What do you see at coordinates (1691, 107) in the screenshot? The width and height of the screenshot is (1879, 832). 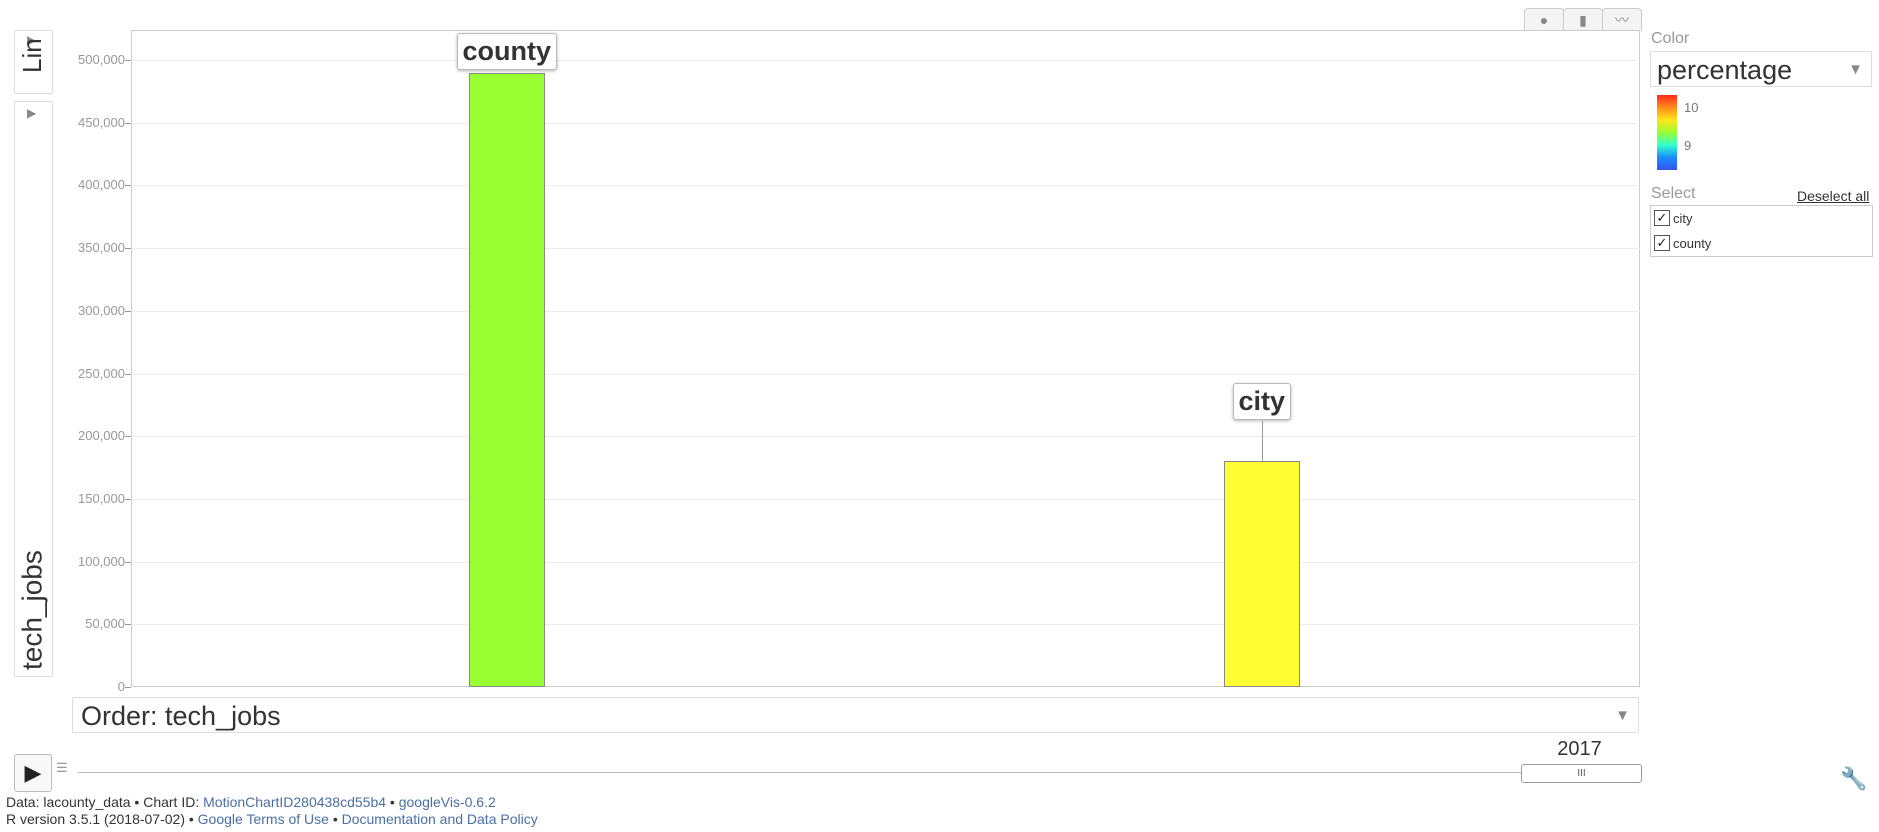 I see `legend-tick-10: 10` at bounding box center [1691, 107].